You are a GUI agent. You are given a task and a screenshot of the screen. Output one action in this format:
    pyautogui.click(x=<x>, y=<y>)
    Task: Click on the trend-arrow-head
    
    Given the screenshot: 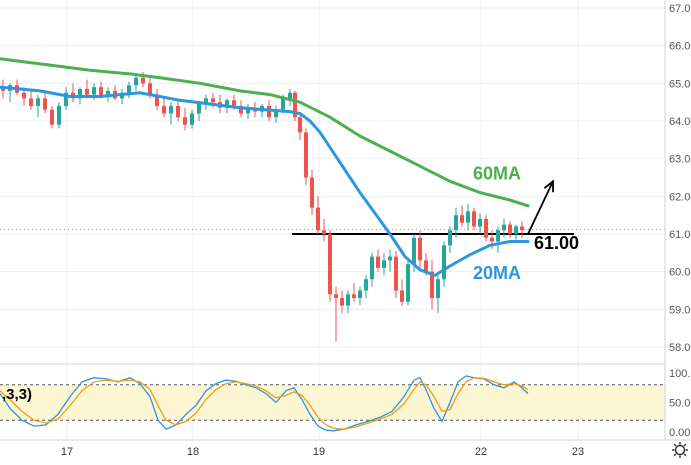 What is the action you would take?
    pyautogui.click(x=548, y=186)
    